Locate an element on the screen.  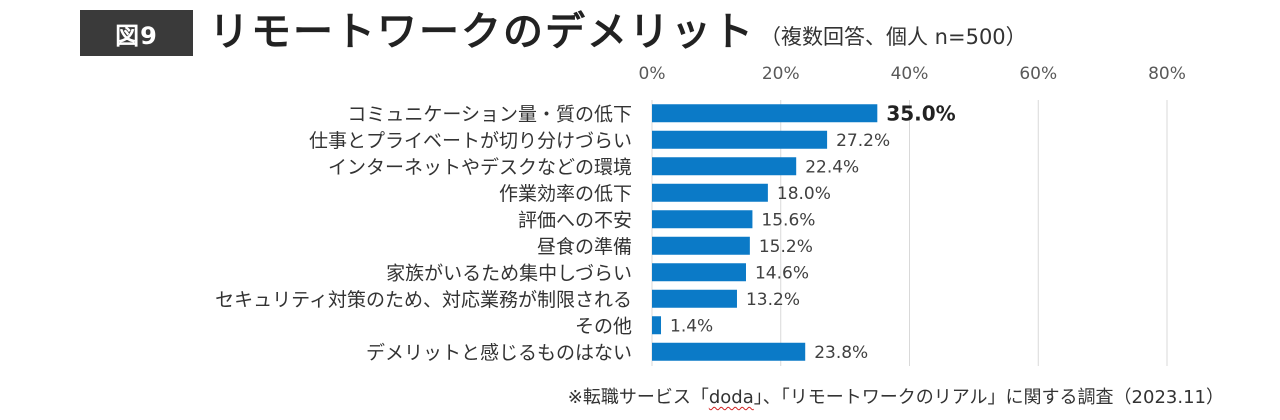
category-label: 家族がいるため集中しづらい is located at coordinates (509, 273).